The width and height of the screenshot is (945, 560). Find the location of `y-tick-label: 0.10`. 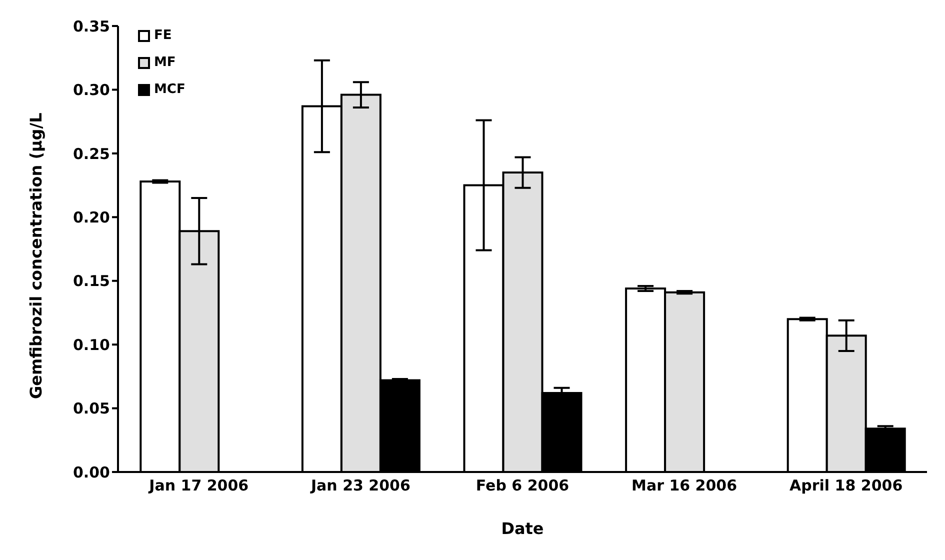

y-tick-label: 0.10 is located at coordinates (91, 345).